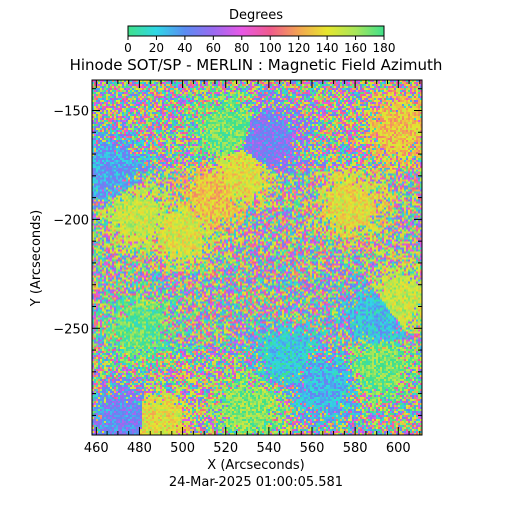 The image size is (512, 512). What do you see at coordinates (298, 48) in the screenshot?
I see `colorbar-tick-label: 120` at bounding box center [298, 48].